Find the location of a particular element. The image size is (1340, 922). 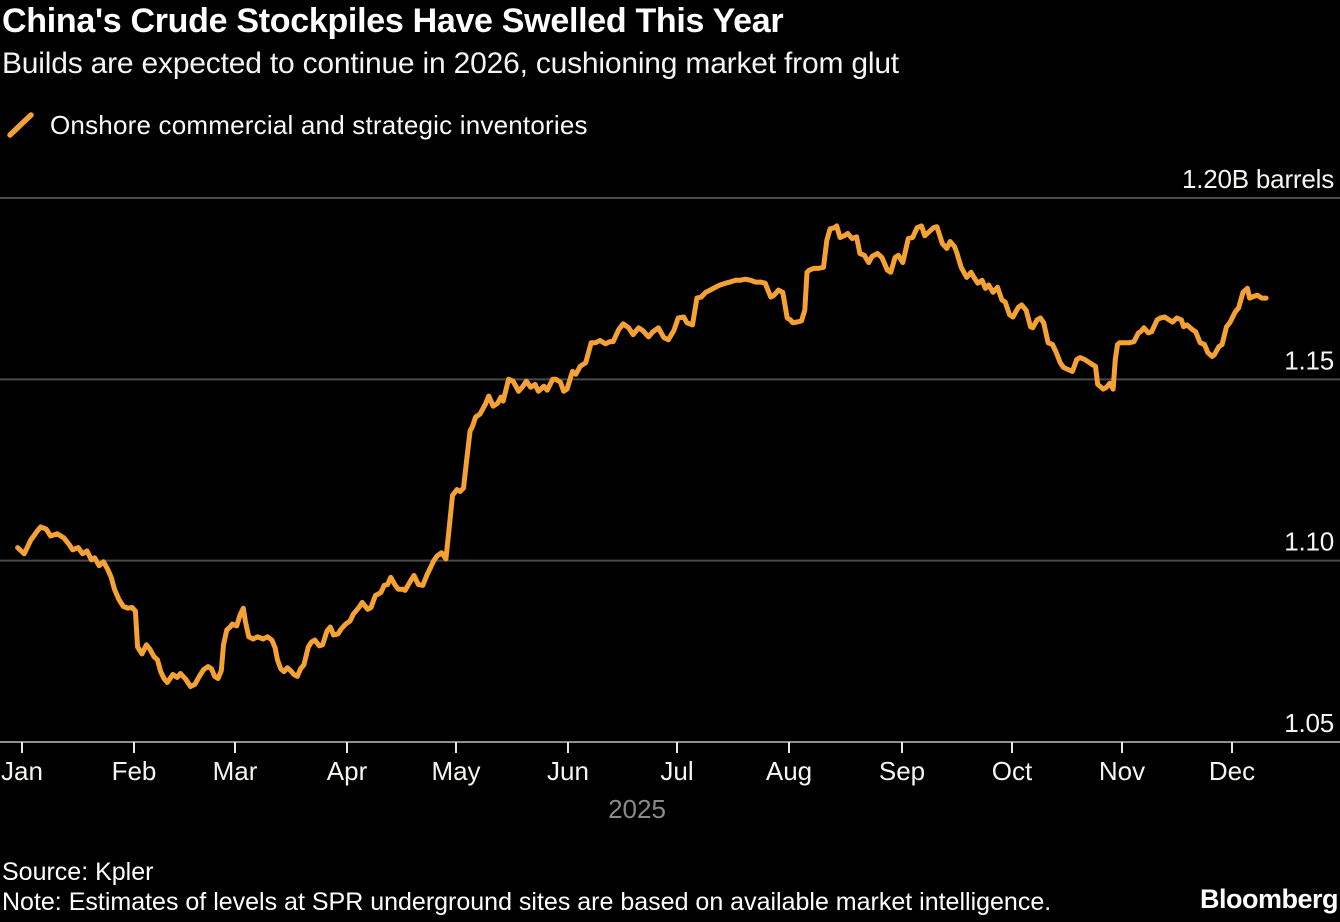

source-text: Source: Kpler is located at coordinates (78, 872).